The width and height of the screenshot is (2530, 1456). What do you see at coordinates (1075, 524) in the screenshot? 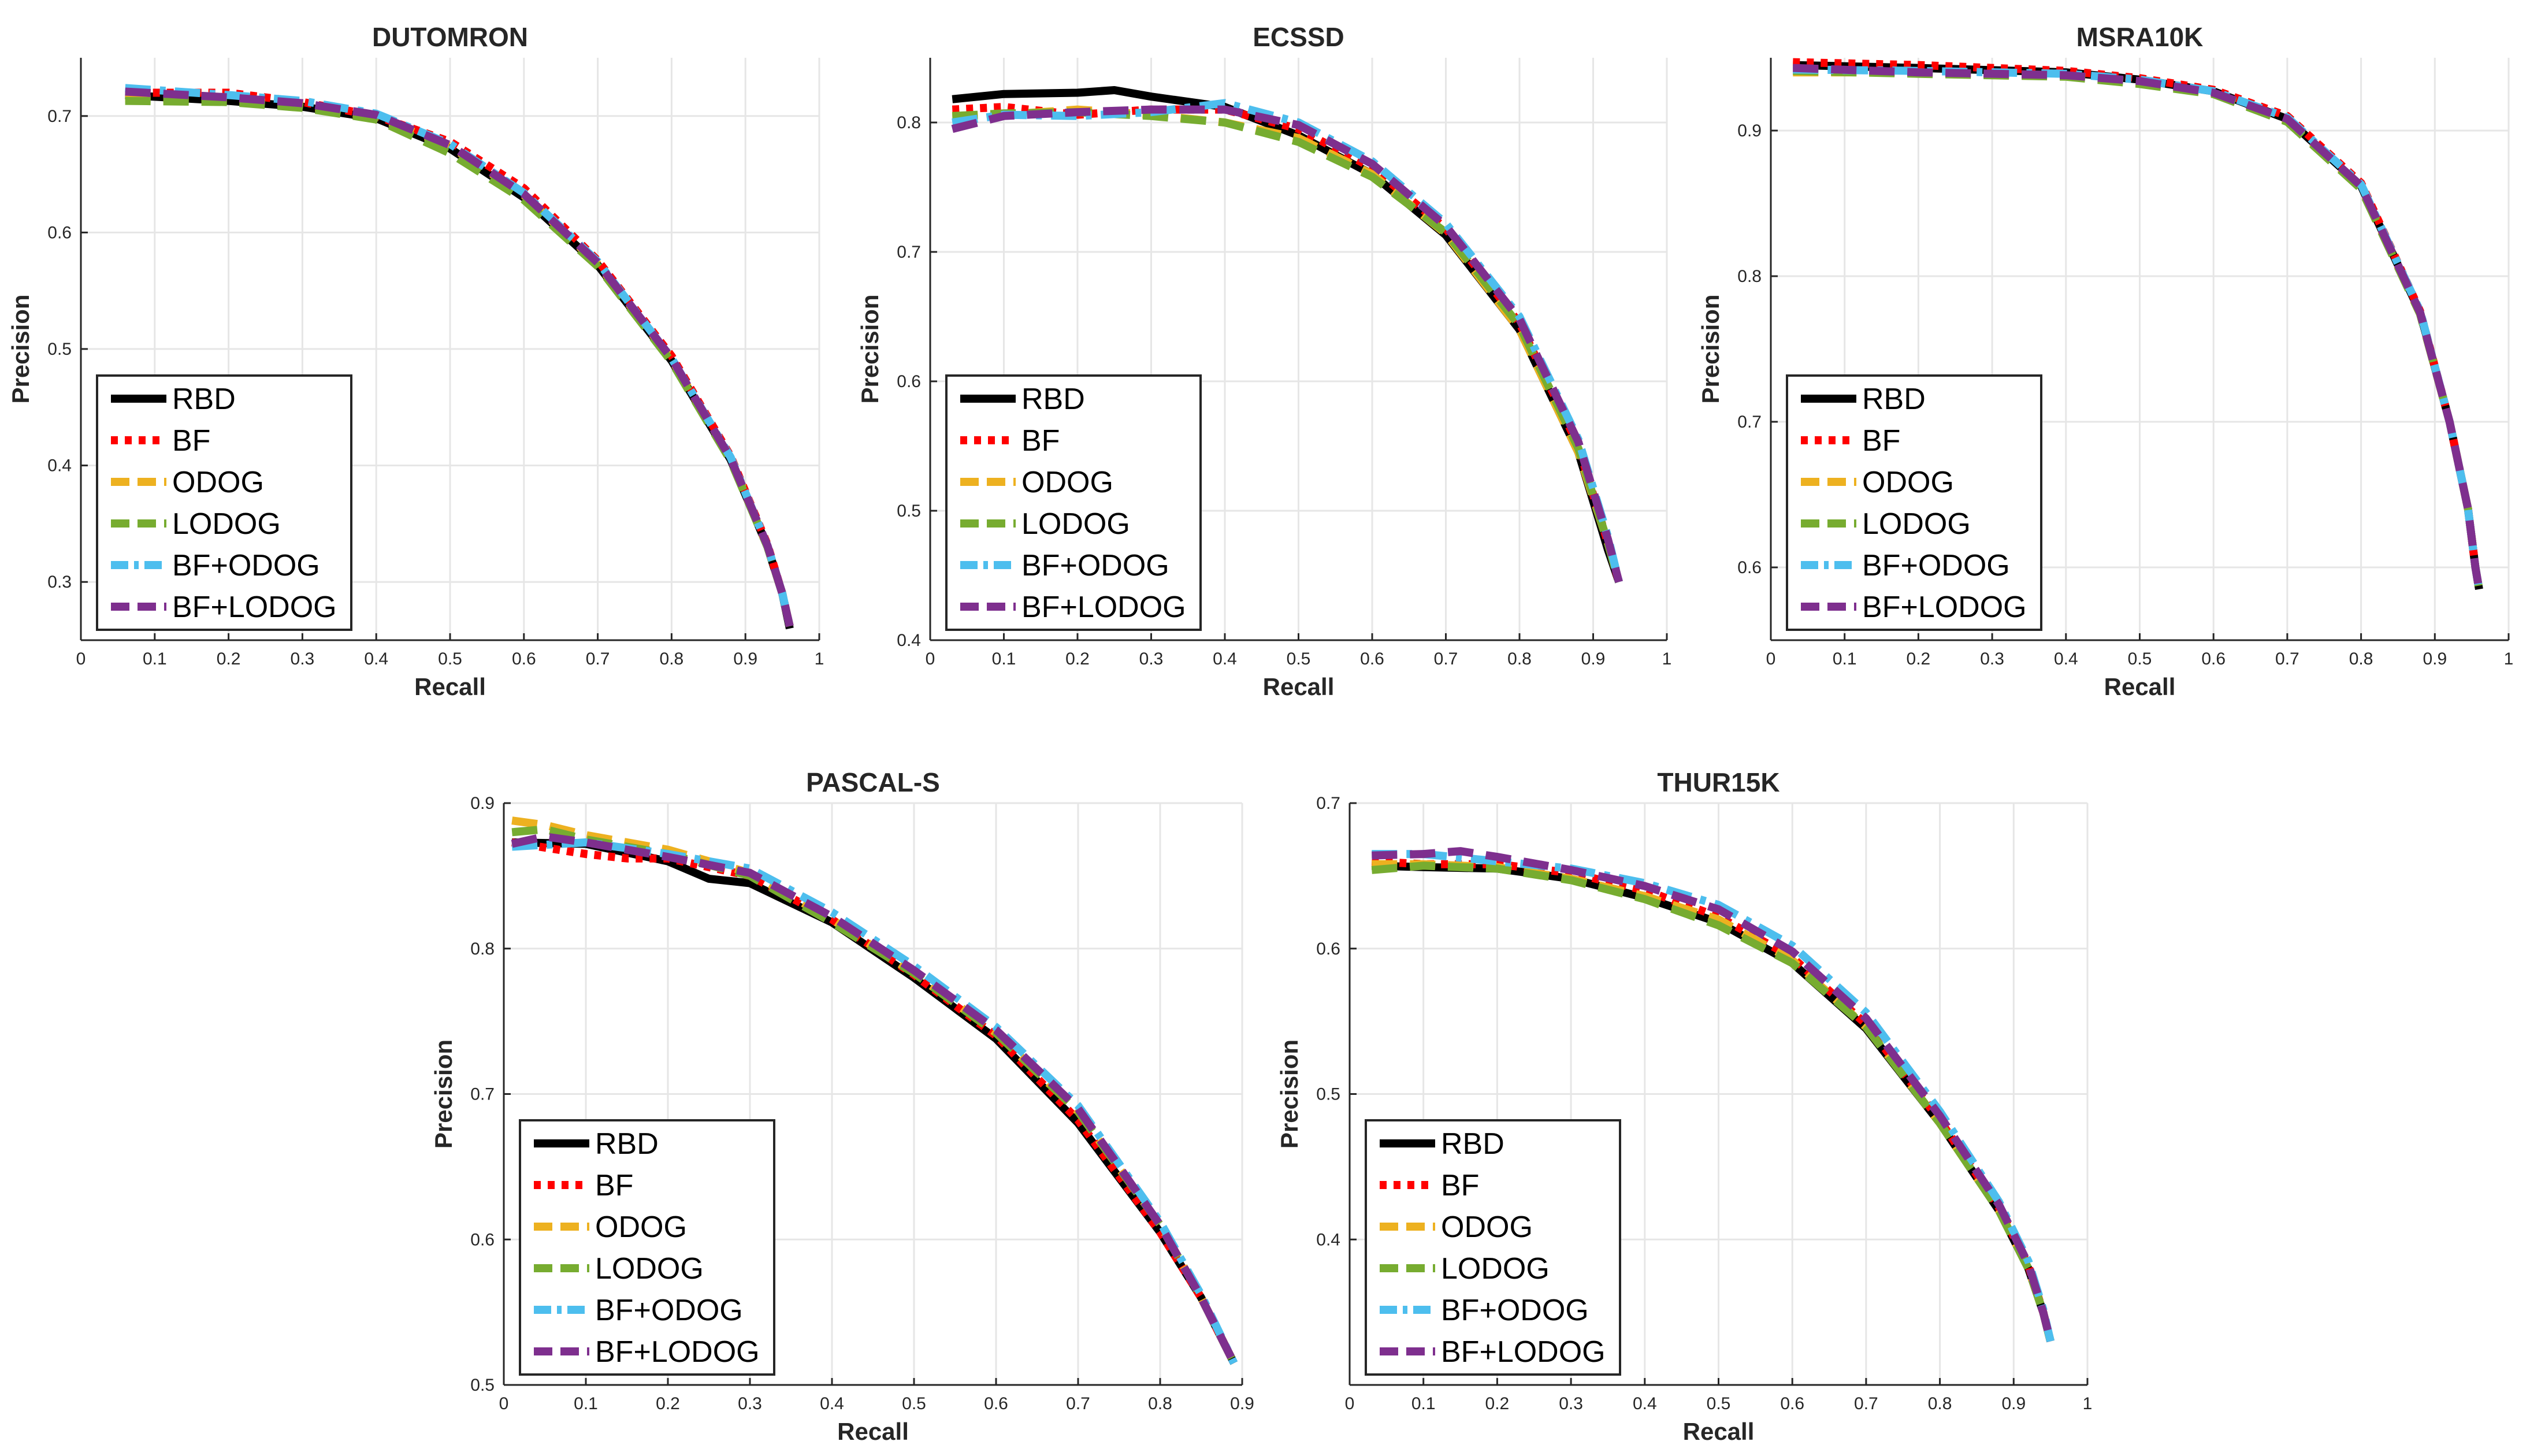
I see `legend-label: LODOG` at bounding box center [1075, 524].